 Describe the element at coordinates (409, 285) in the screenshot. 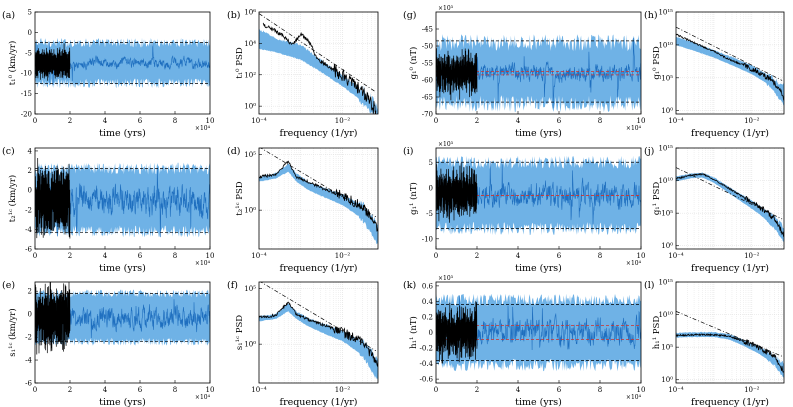

I see `panel-label: (k)` at that location.